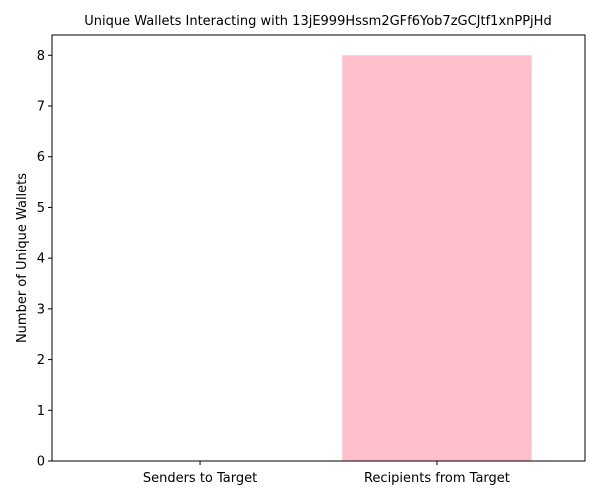 This screenshot has width=600, height=504. Describe the element at coordinates (41, 360) in the screenshot. I see `y-tick-label: 2` at that location.